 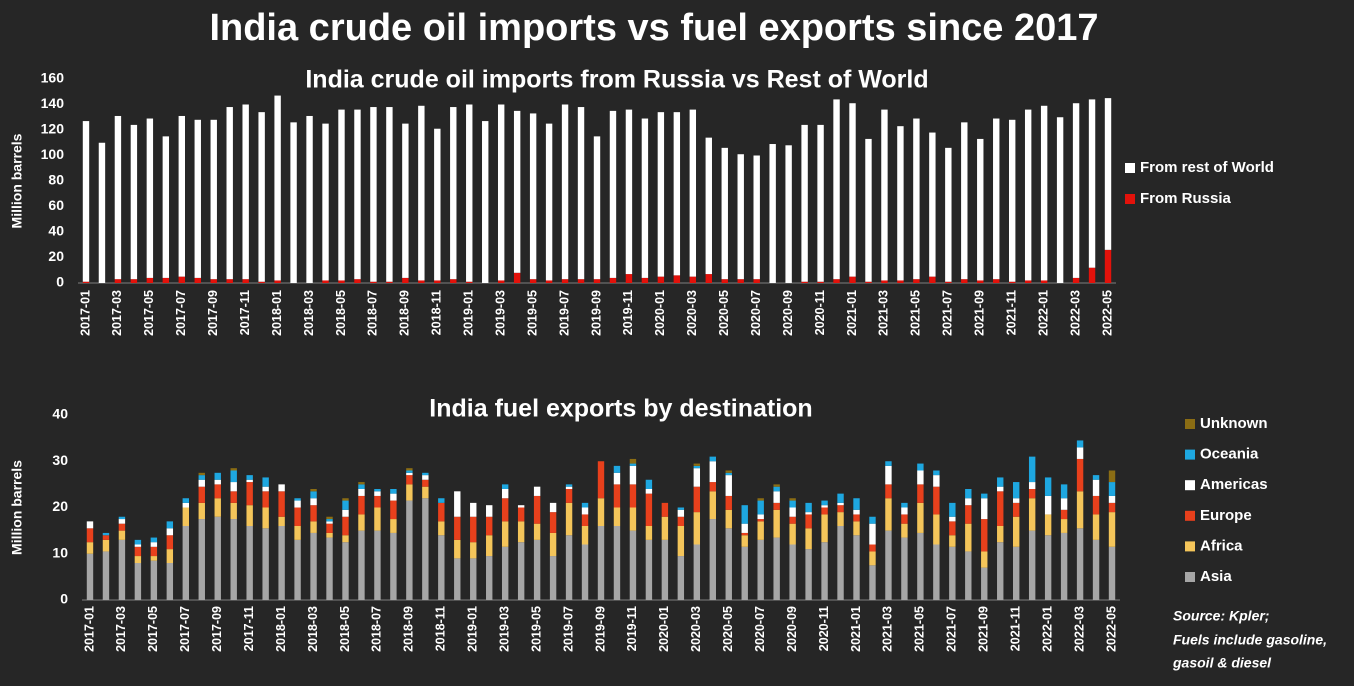 I want to click on y-tick-label: 120, so click(x=53, y=129).